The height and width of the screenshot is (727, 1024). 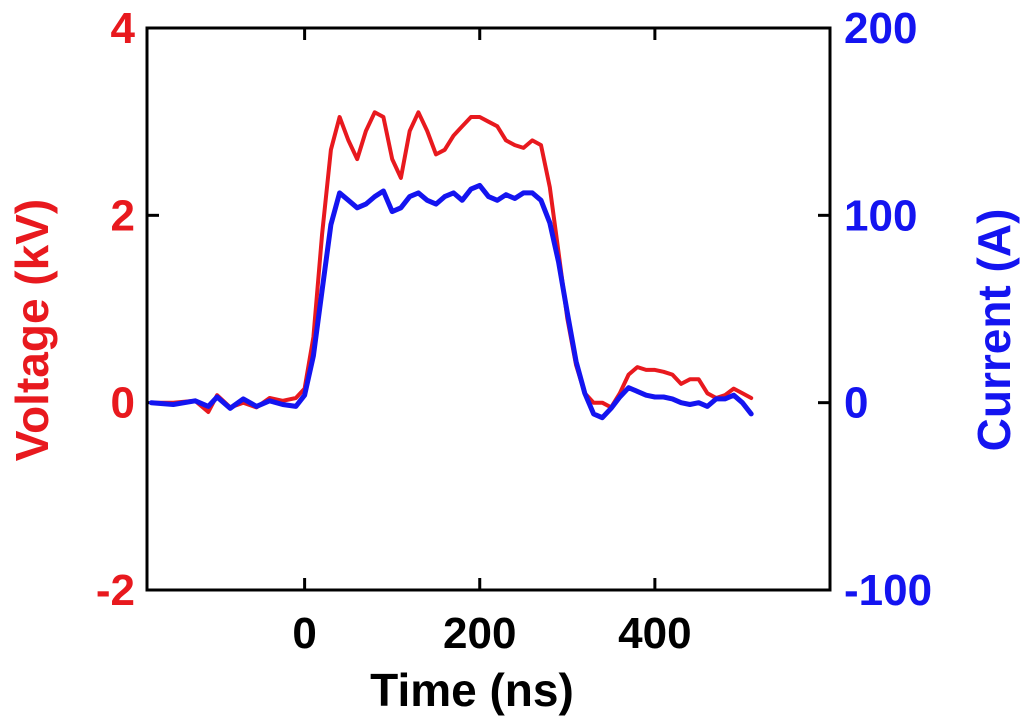 I want to click on y-left-tick-label: 4, so click(x=123, y=28).